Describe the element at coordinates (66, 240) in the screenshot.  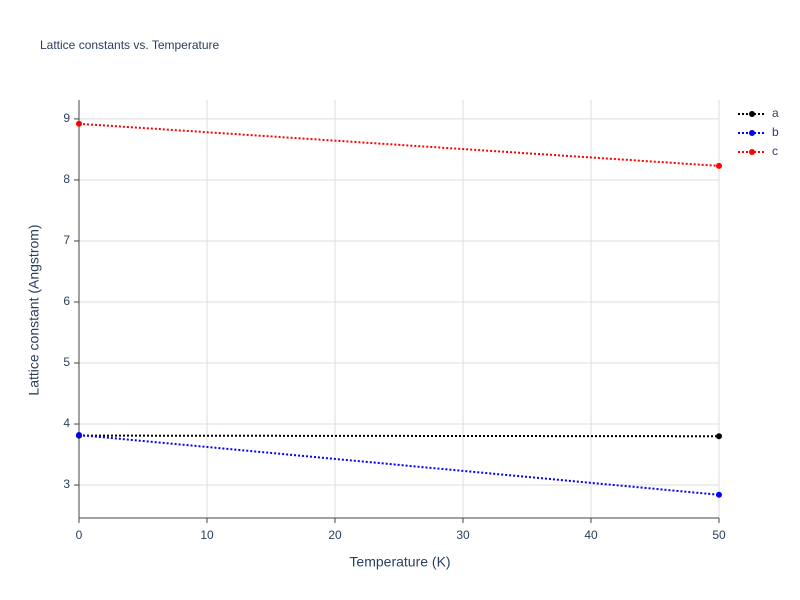
I see `y-tick-label: 7` at that location.